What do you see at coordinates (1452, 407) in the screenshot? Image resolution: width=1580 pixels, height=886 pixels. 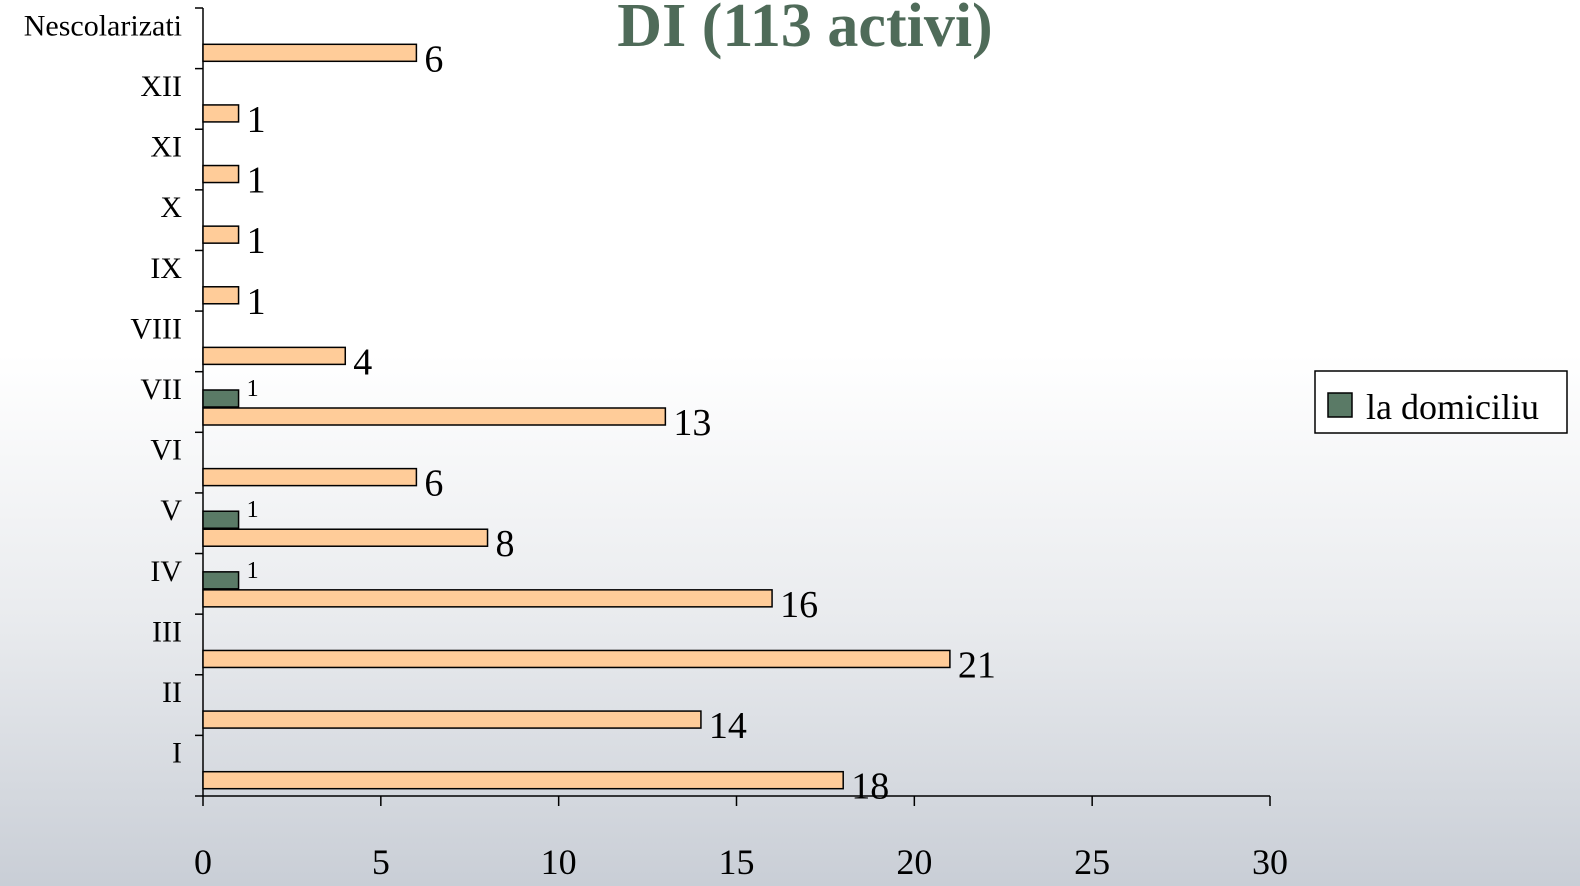 I see `legend-label: la domiciliu` at bounding box center [1452, 407].